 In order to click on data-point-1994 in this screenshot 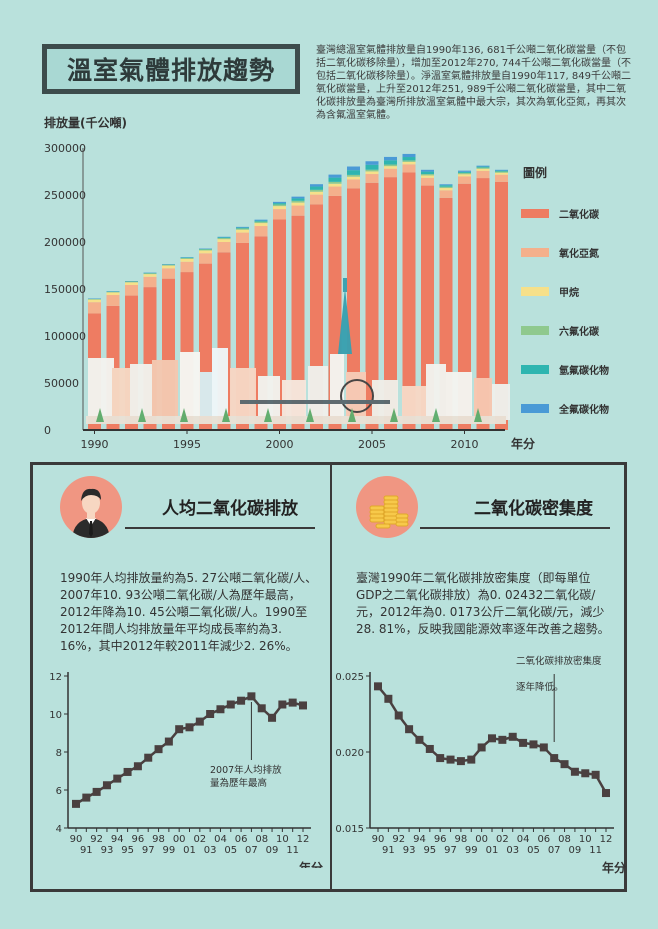, I will do `click(419, 739)`.